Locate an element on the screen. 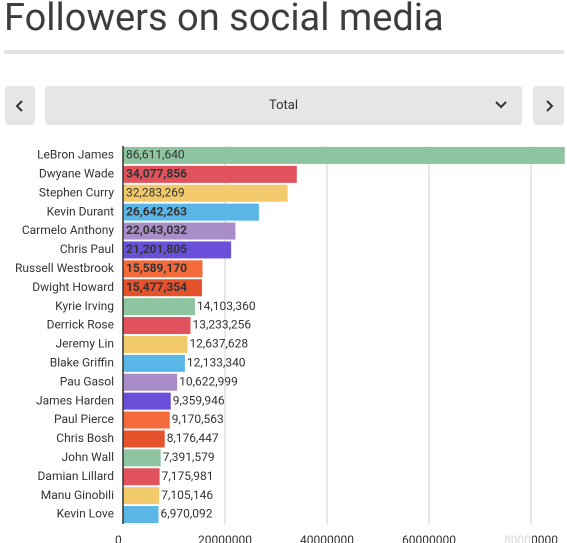  next-button is located at coordinates (548, 105).